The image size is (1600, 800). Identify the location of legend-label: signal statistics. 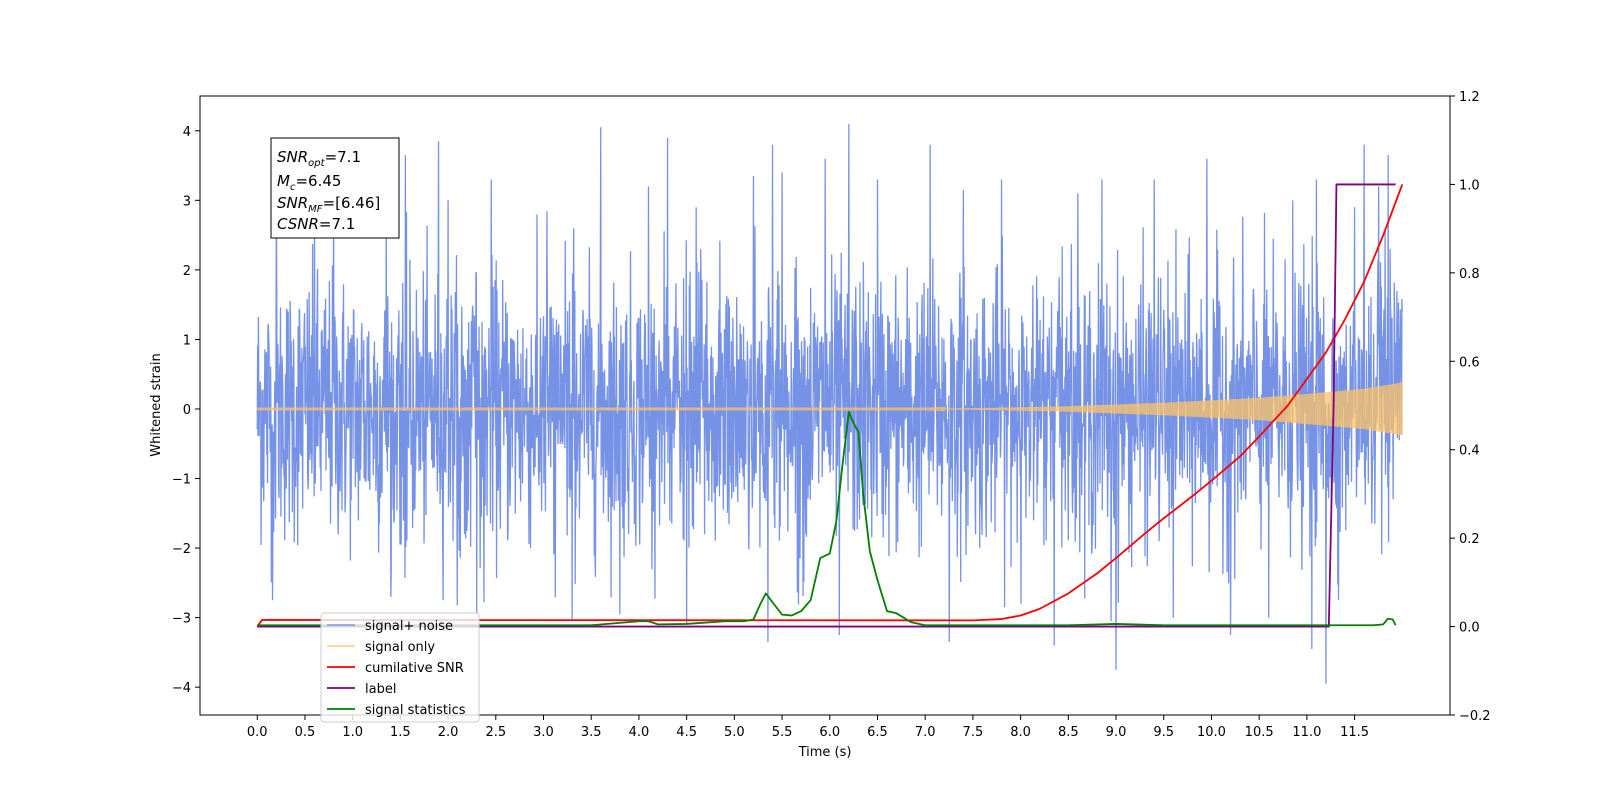
(415, 710).